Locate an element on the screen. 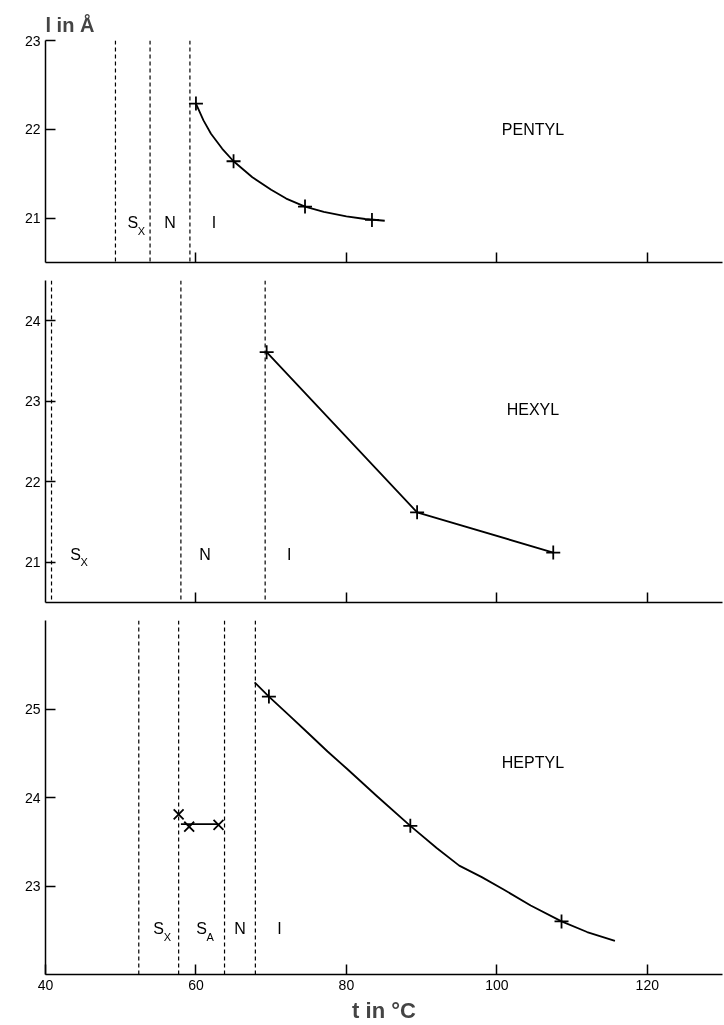 The image size is (724, 1025). x-tick-label: 60 is located at coordinates (196, 984).